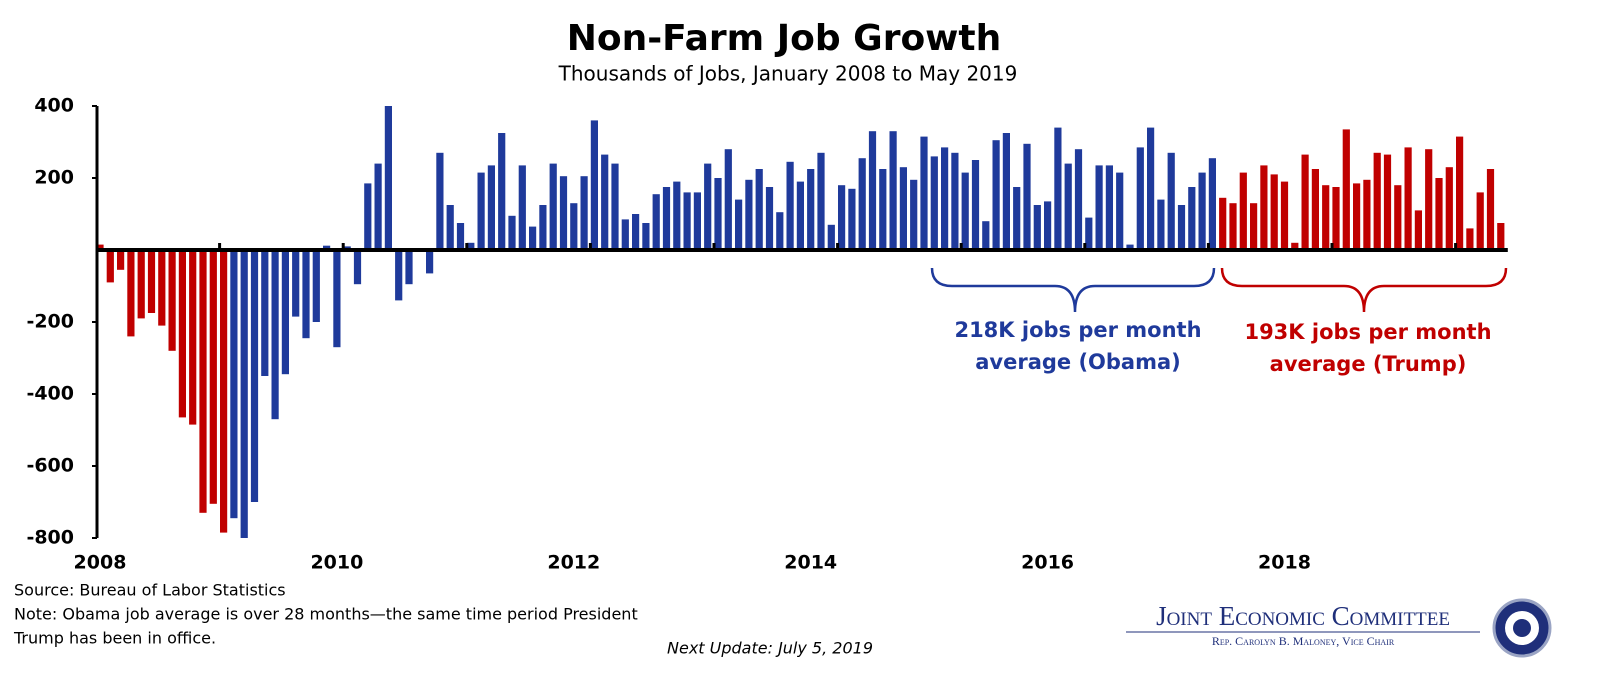 The width and height of the screenshot is (1624, 690). I want to click on brace, so click(1364, 290).